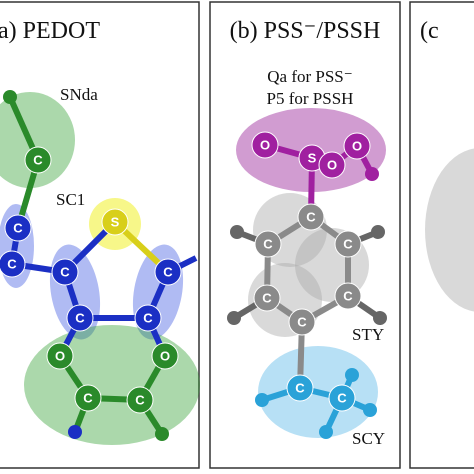 Image resolution: width=474 pixels, height=474 pixels. I want to click on panel-frame, so click(441, 235).